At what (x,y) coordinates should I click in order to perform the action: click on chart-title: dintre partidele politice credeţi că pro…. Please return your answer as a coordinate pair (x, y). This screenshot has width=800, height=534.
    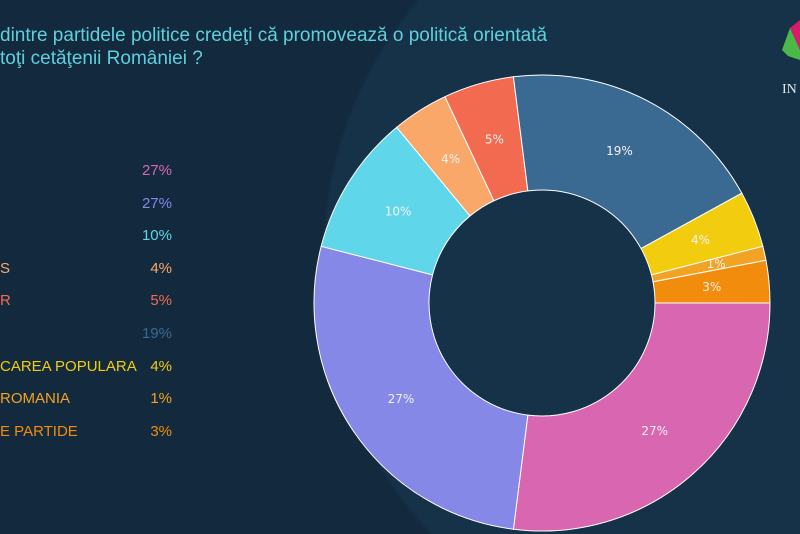
    Looking at the image, I should click on (273, 47).